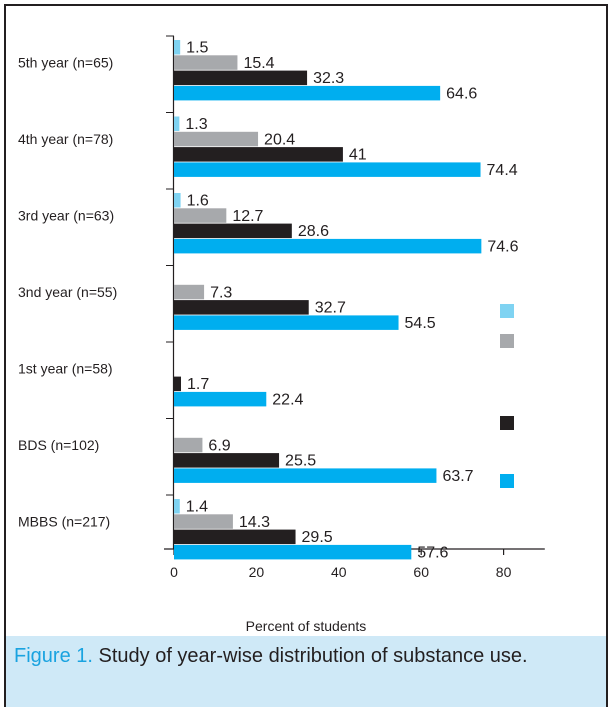 The width and height of the screenshot is (614, 711). I want to click on x-tick-label: 80, so click(504, 572).